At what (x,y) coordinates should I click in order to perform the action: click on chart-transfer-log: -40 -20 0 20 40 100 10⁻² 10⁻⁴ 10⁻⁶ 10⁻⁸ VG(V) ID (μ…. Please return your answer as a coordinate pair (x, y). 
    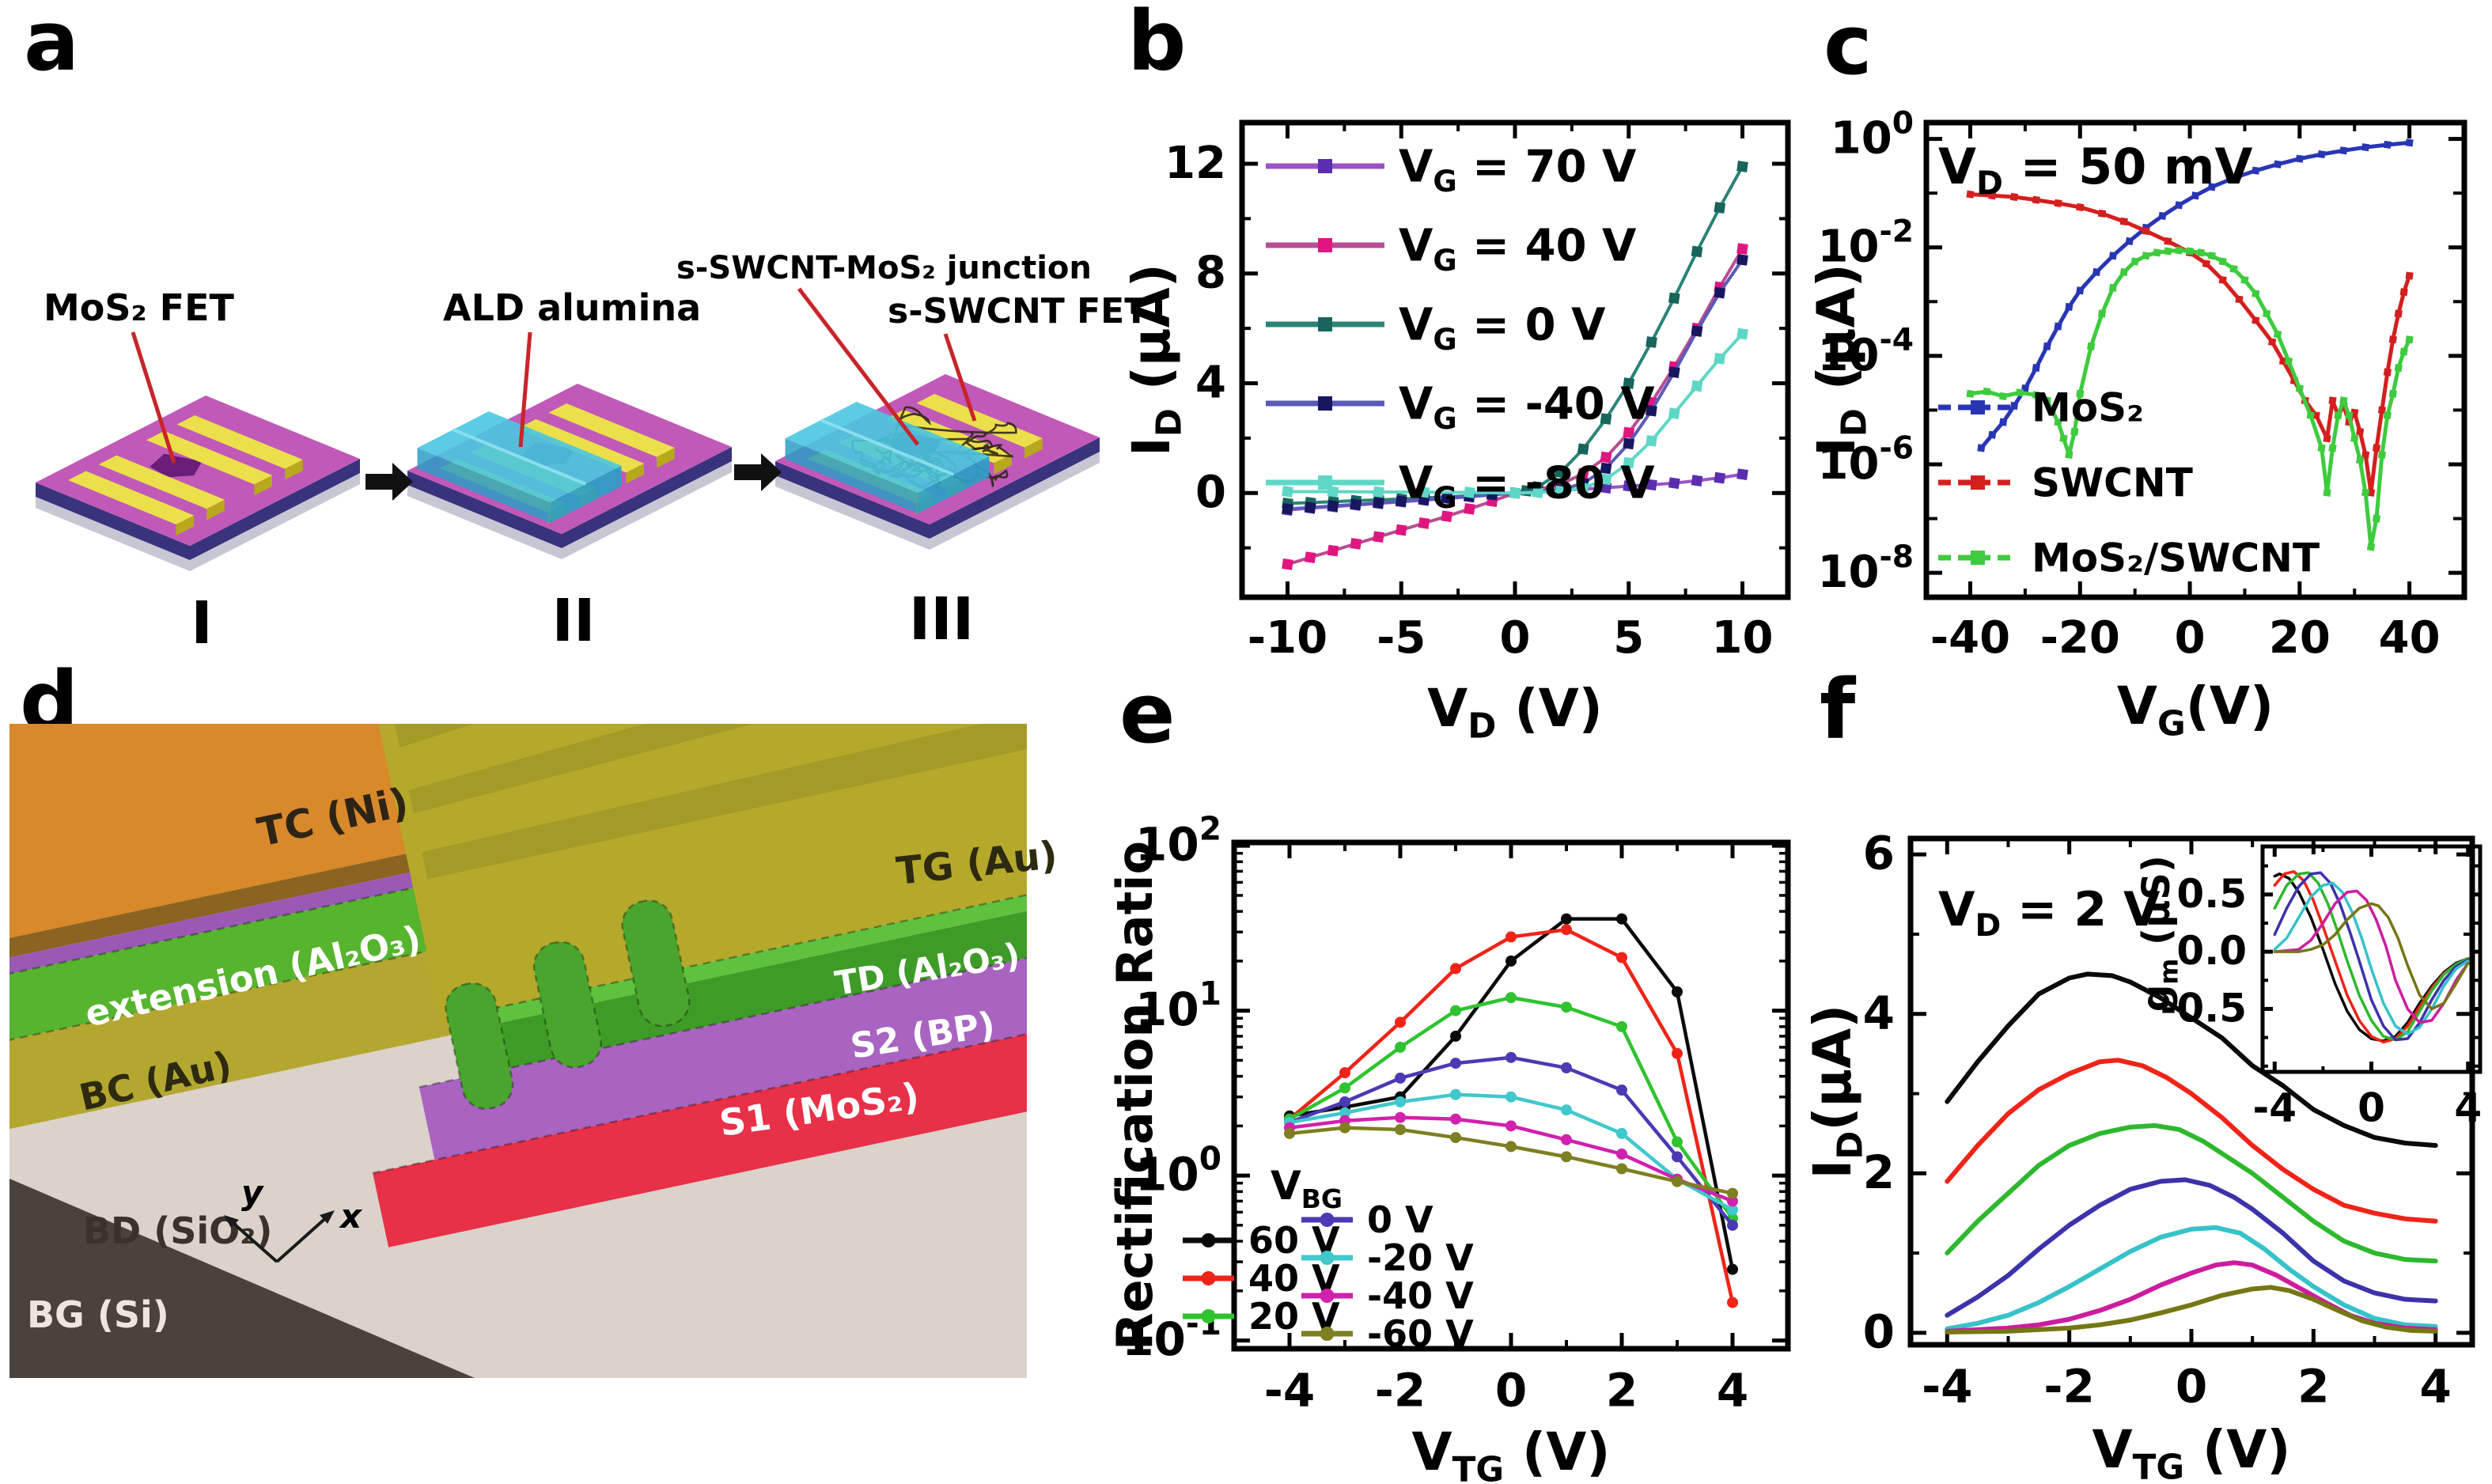
    Looking at the image, I should click on (2136, 424).